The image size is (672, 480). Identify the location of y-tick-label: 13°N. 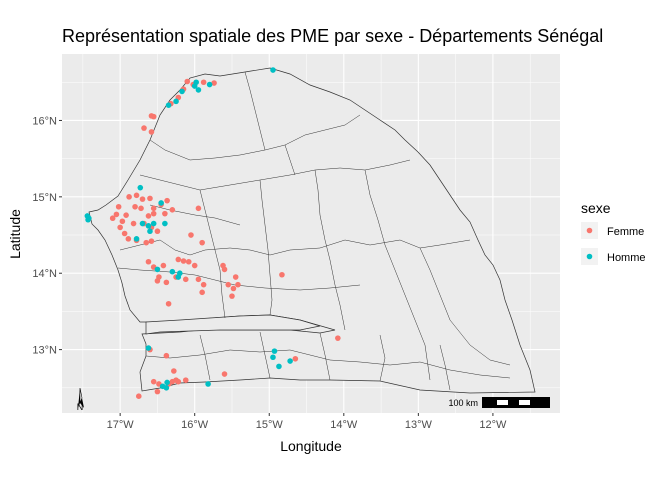
(44, 351).